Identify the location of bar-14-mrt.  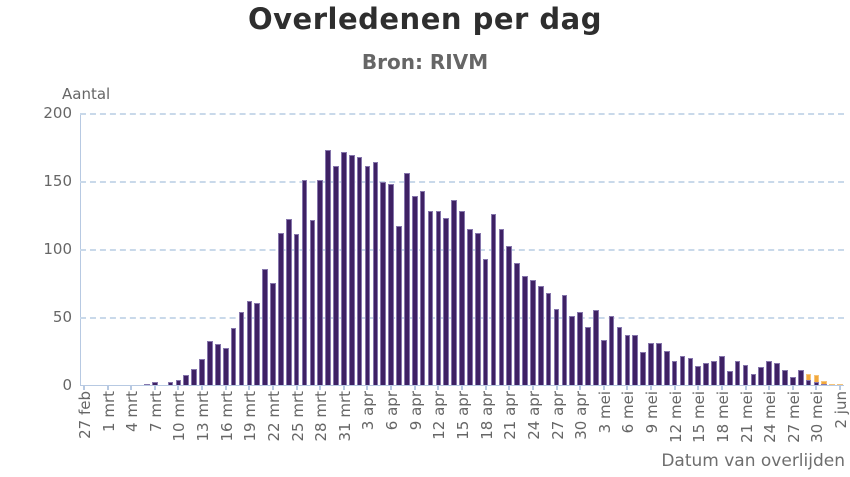
(210, 363).